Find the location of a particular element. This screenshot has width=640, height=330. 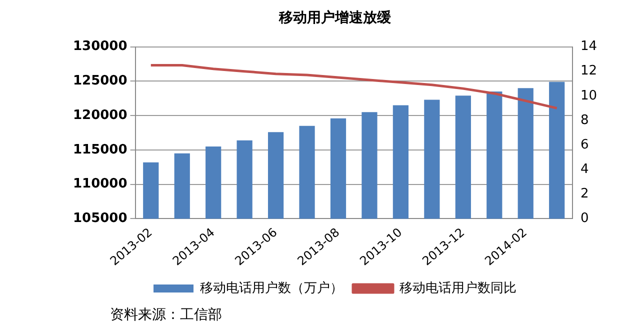

y-tick-label: 125000 is located at coordinates (100, 81).